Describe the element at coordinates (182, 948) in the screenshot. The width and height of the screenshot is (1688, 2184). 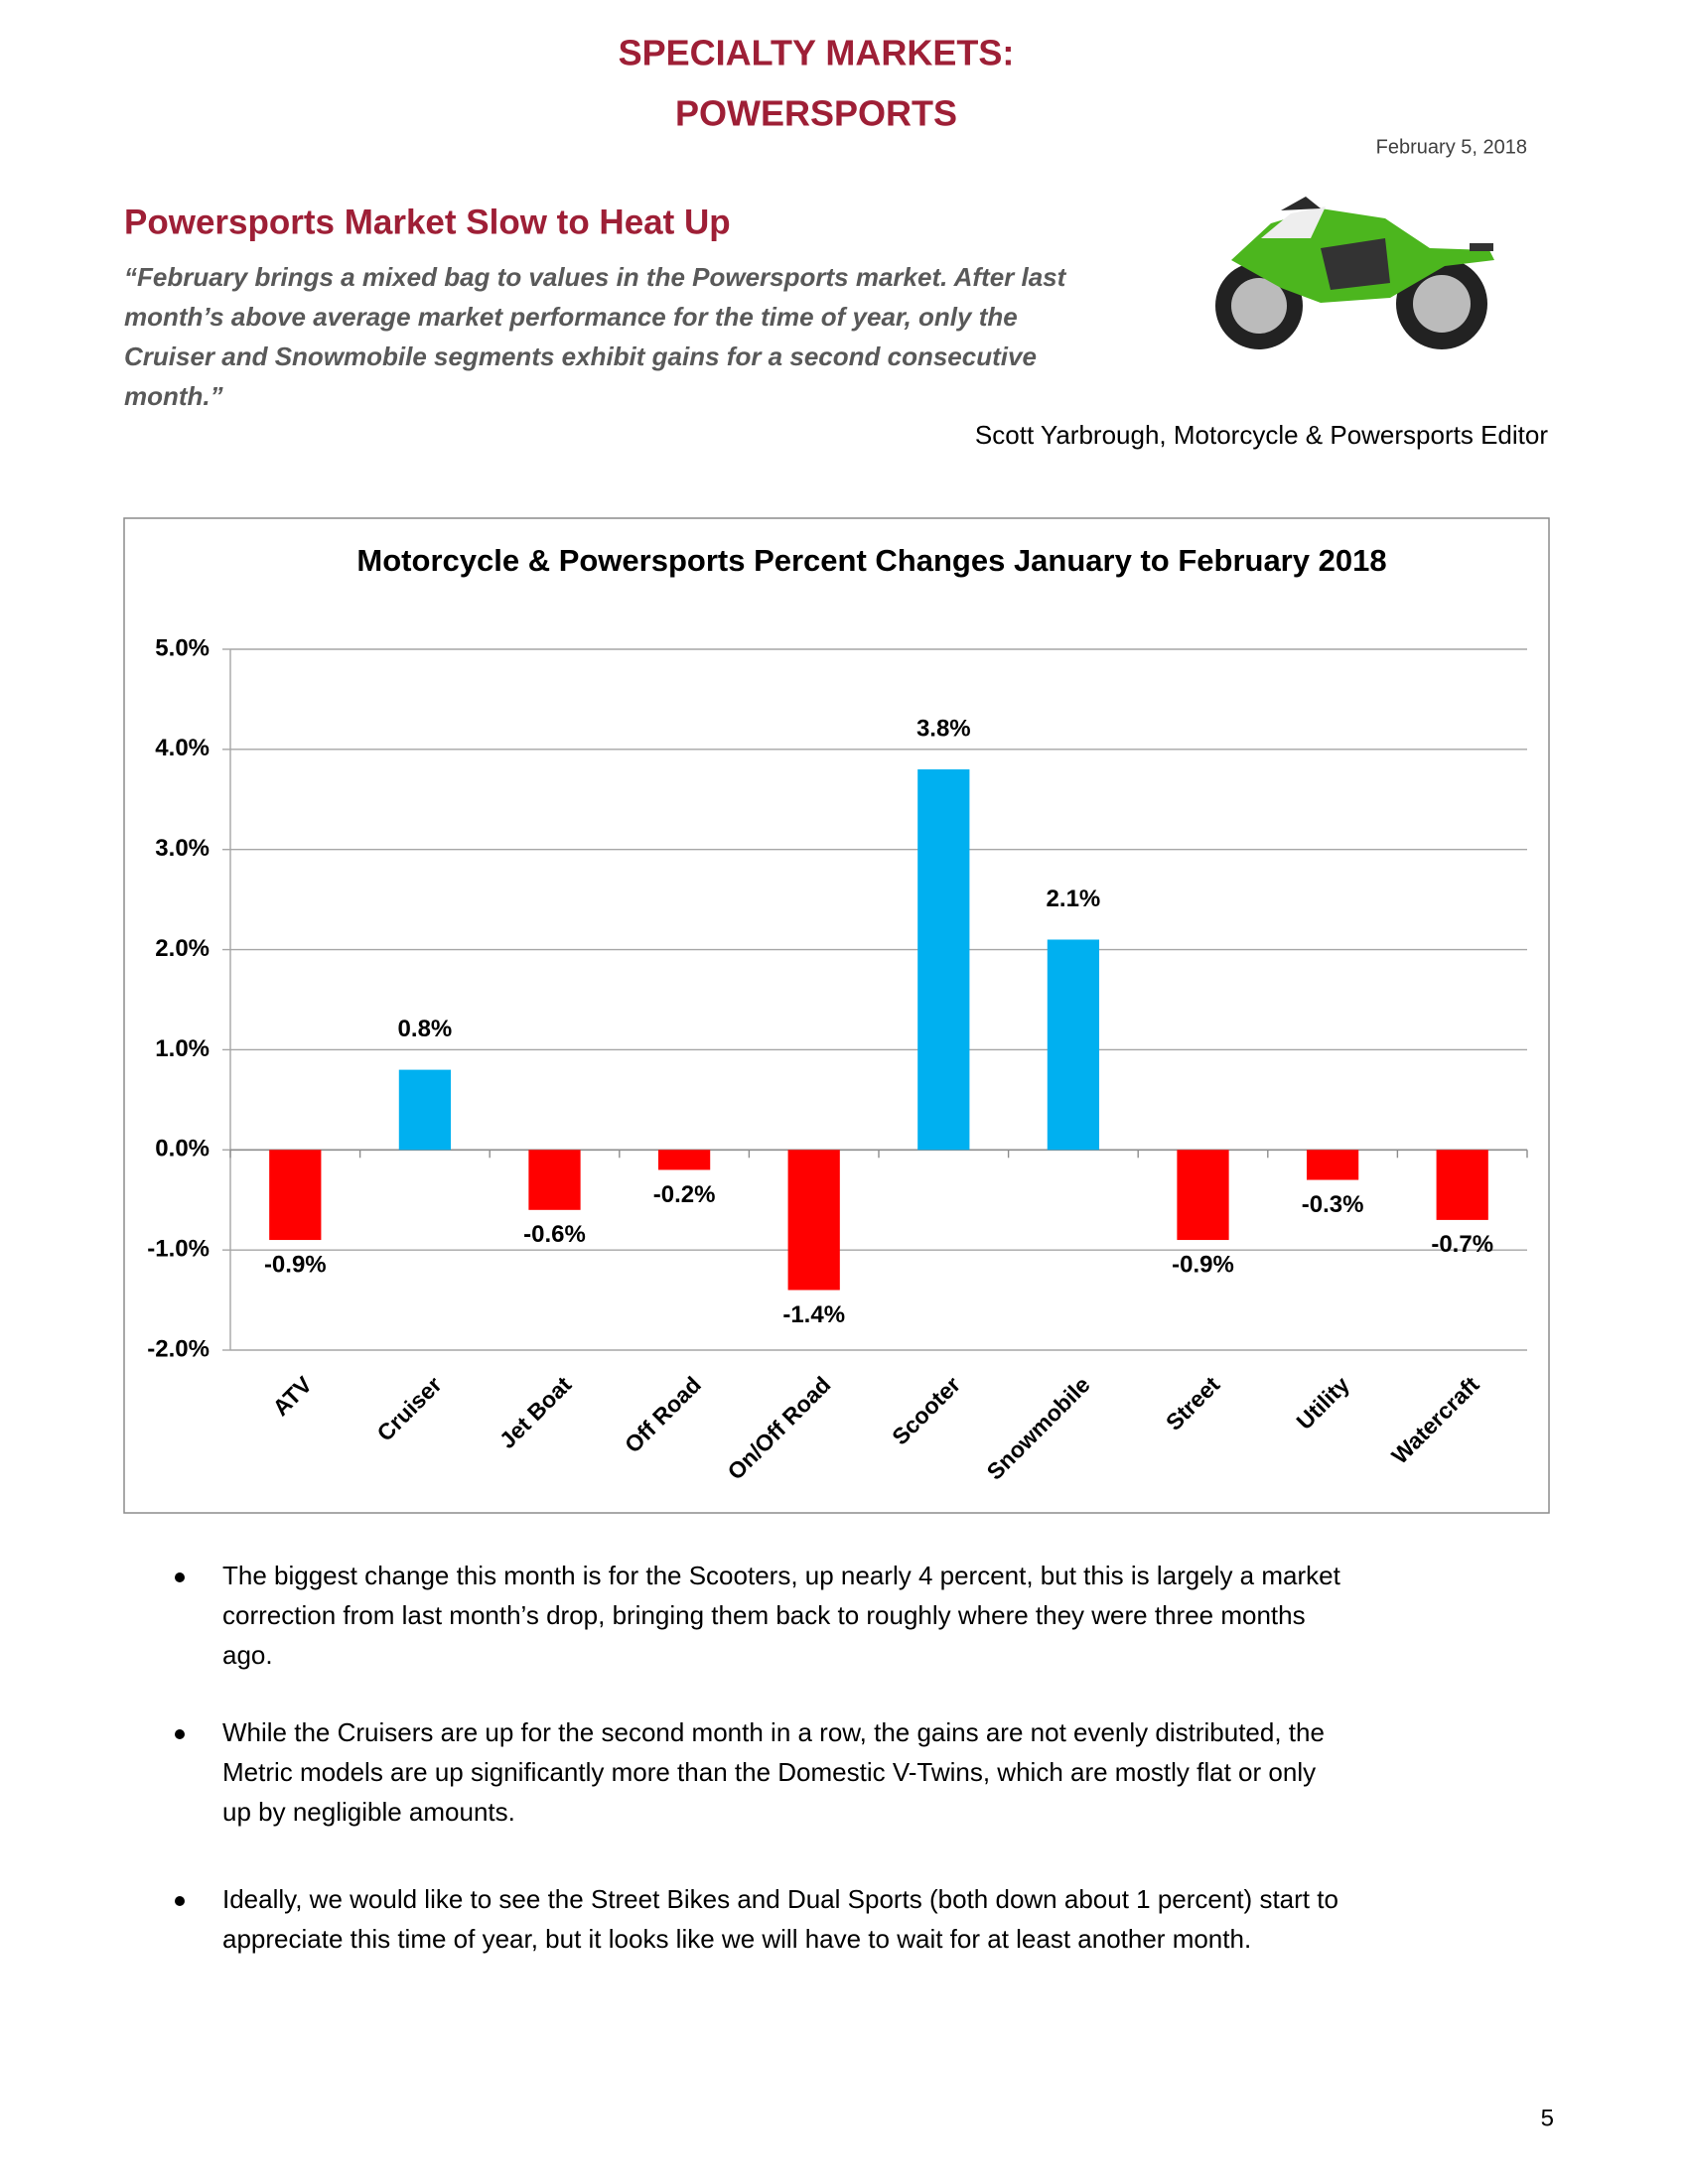
I see `y-tick-label: 2.0%` at that location.